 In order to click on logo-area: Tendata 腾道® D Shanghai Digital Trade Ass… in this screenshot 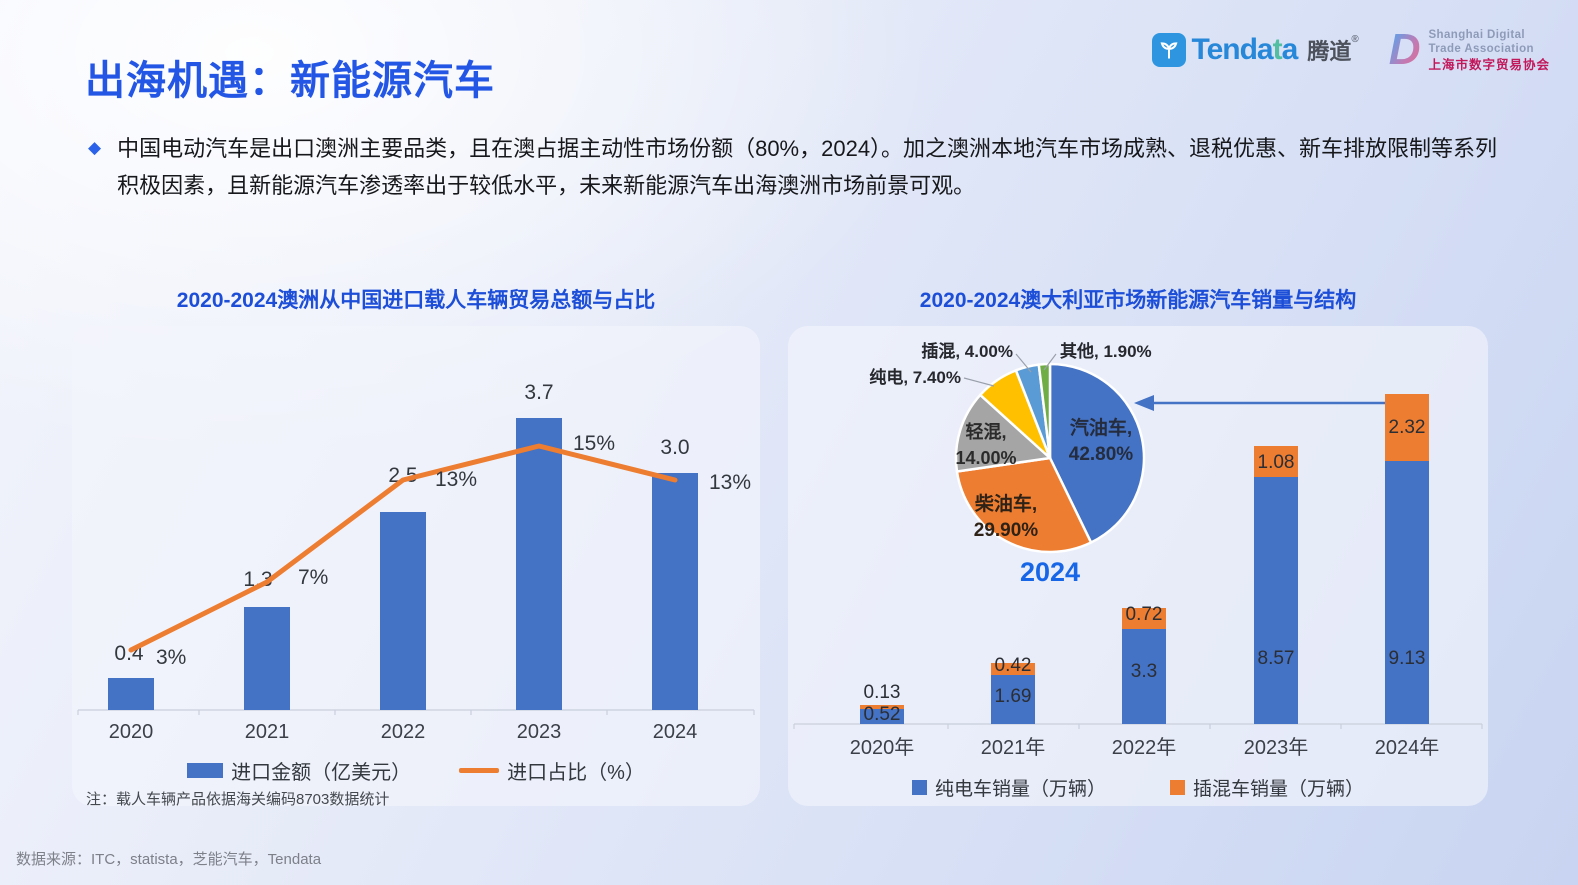, I will do `click(1351, 50)`.